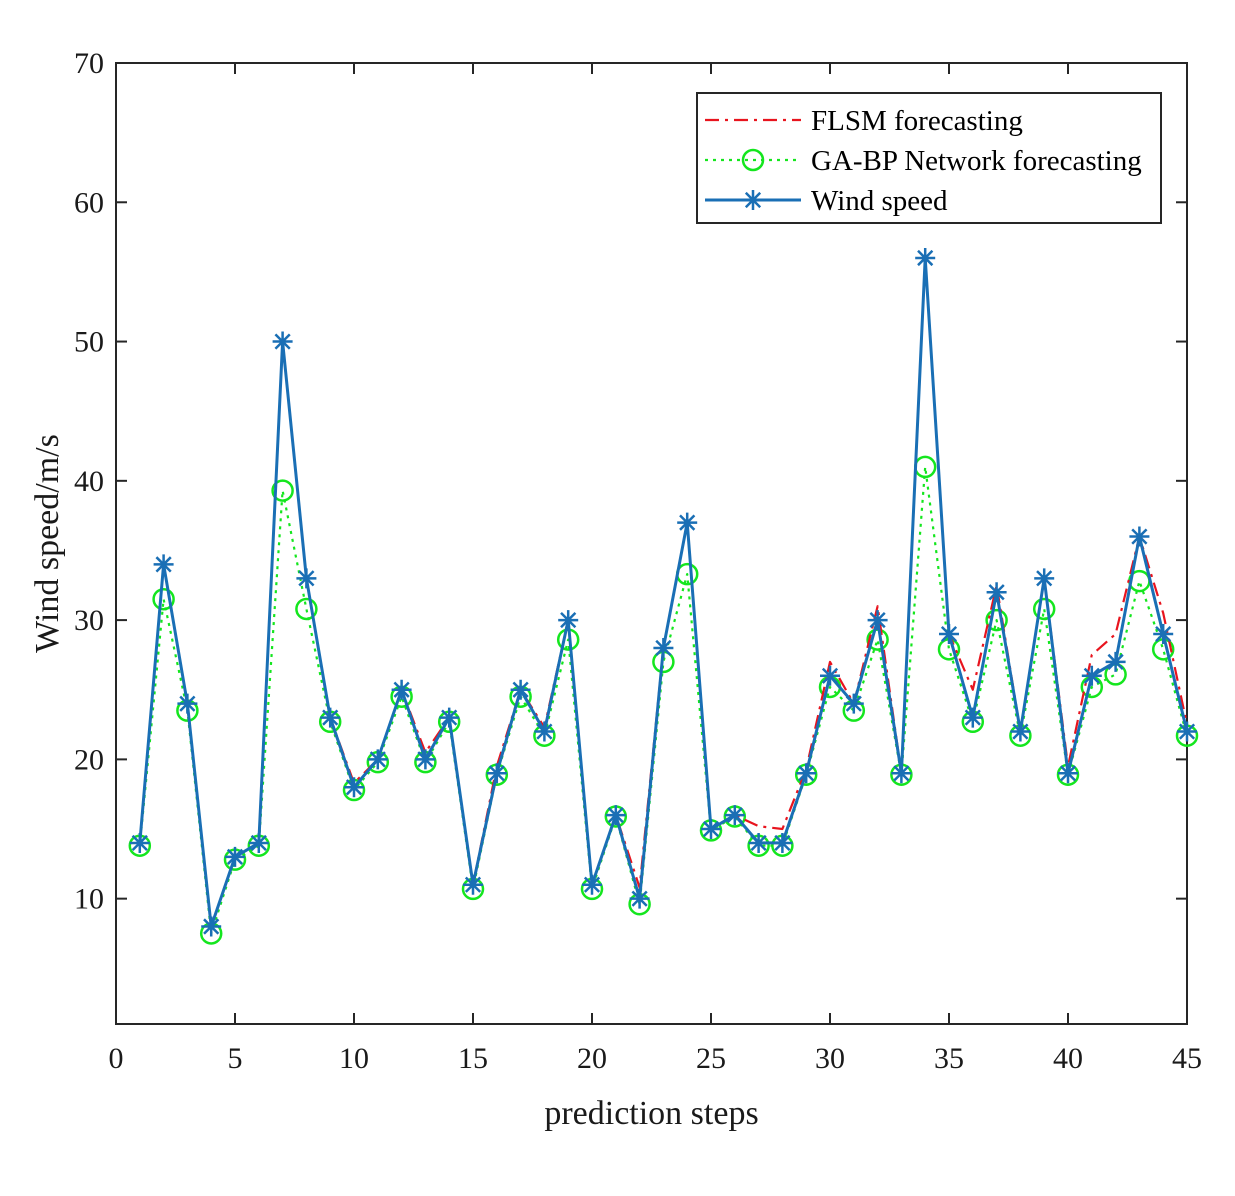  Describe the element at coordinates (976, 161) in the screenshot. I see `legend-label-ga-bp-network-forecasting: GA-BP Network forecasting` at that location.